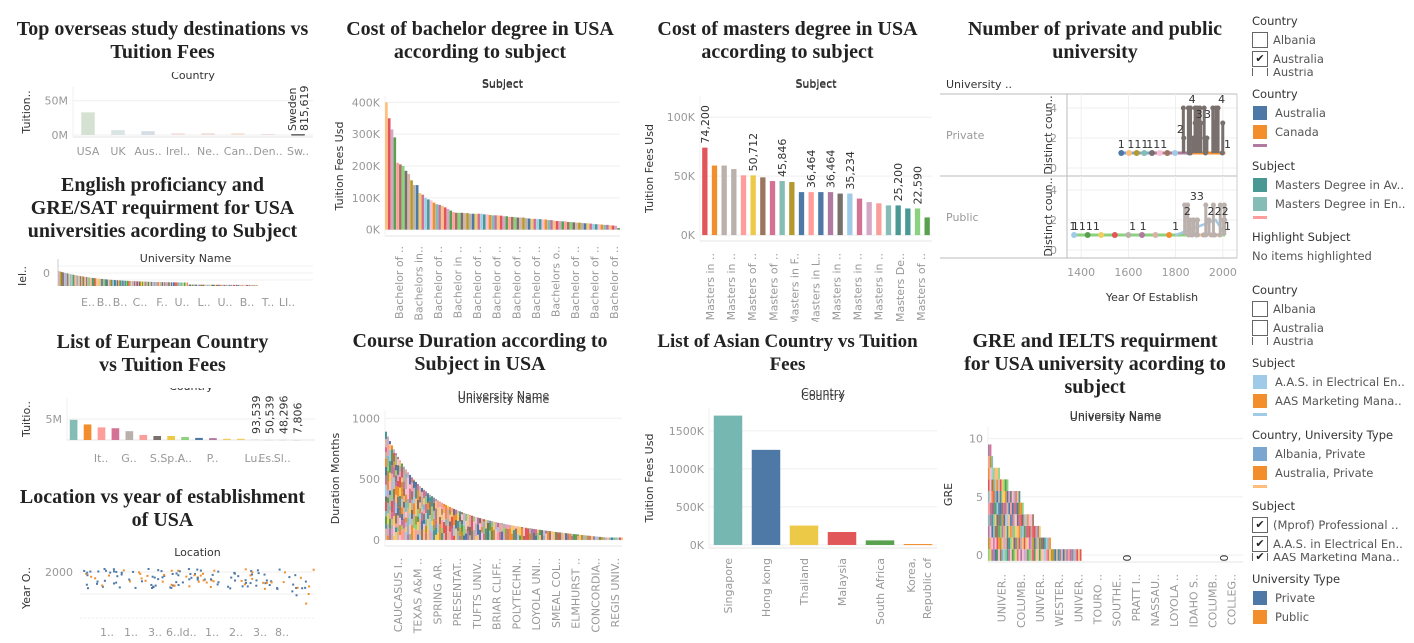  I want to click on bar-label: 93,539, so click(256, 415).